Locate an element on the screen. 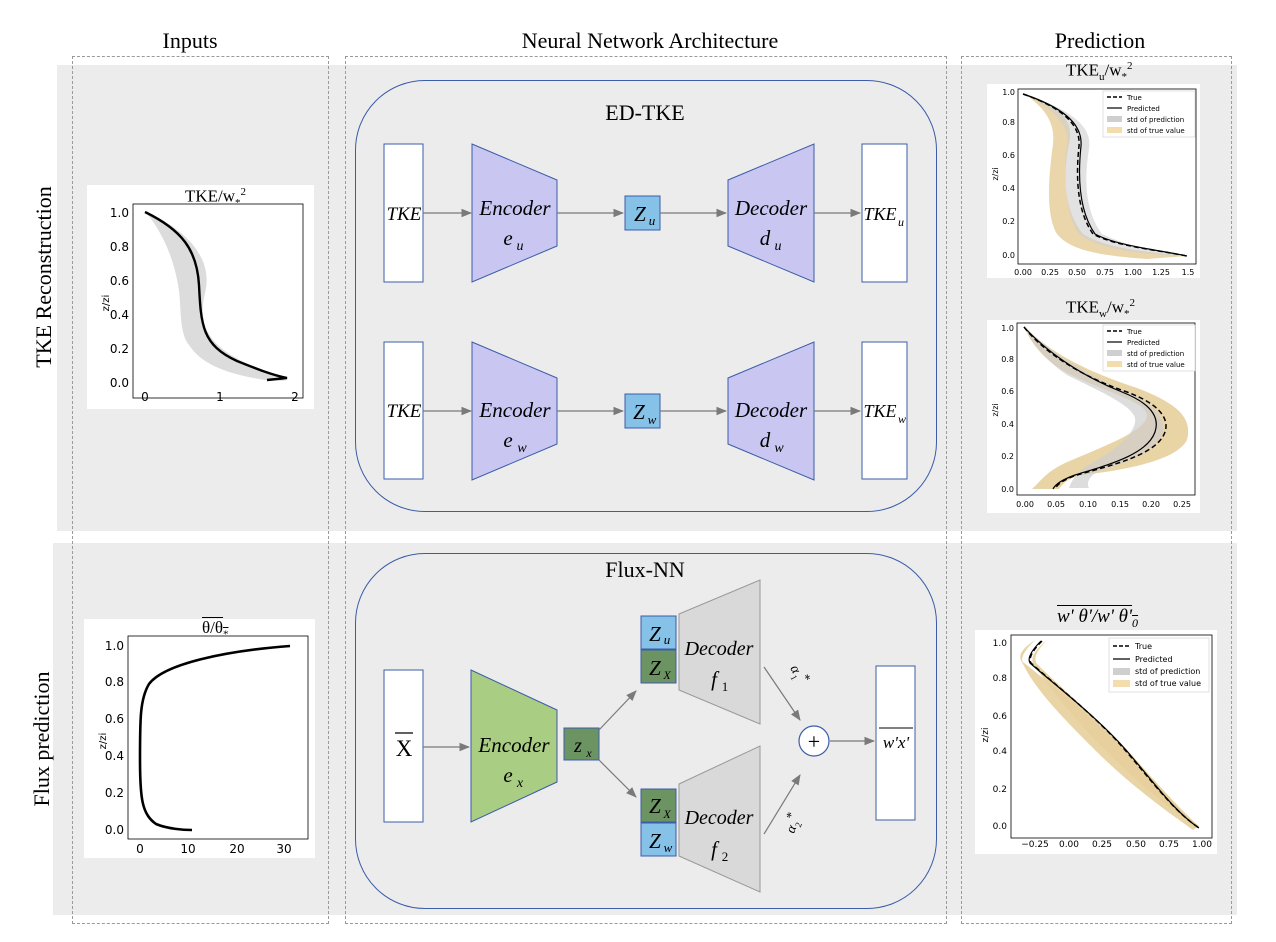  flux-input-label: X is located at coordinates (404, 748).